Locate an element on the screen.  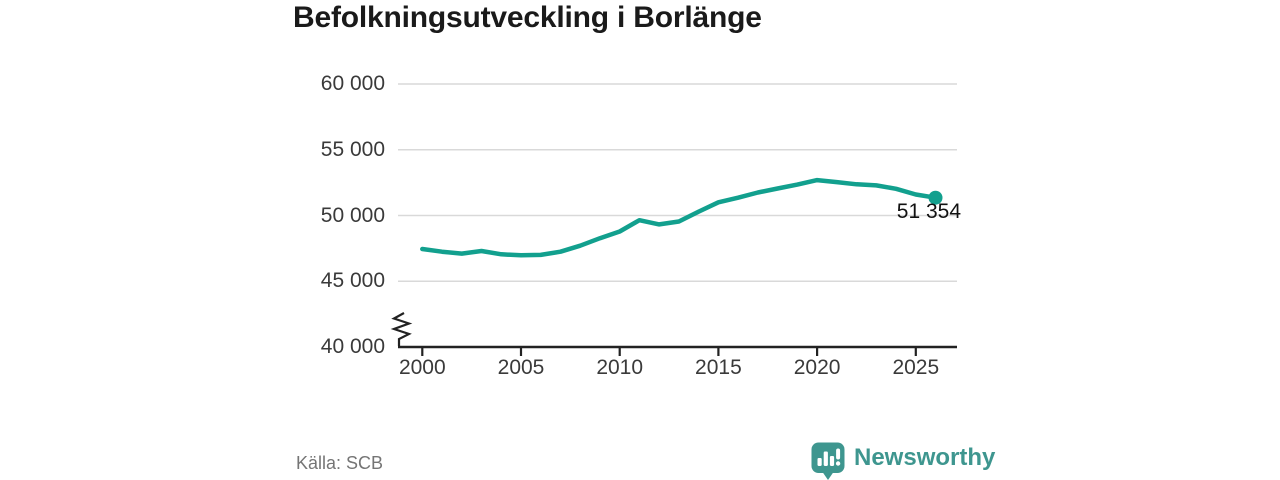
y-tick-label: 50 000 is located at coordinates (352, 215).